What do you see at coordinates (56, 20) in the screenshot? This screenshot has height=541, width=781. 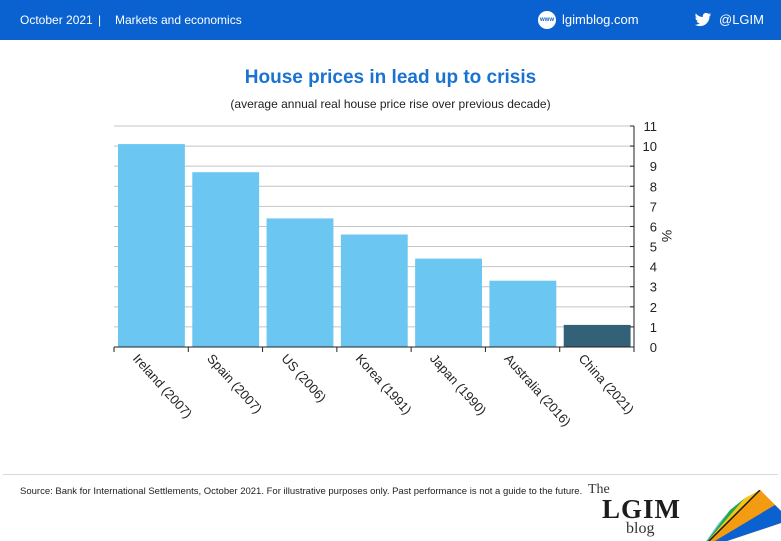 I see `publication-date: October 2021` at bounding box center [56, 20].